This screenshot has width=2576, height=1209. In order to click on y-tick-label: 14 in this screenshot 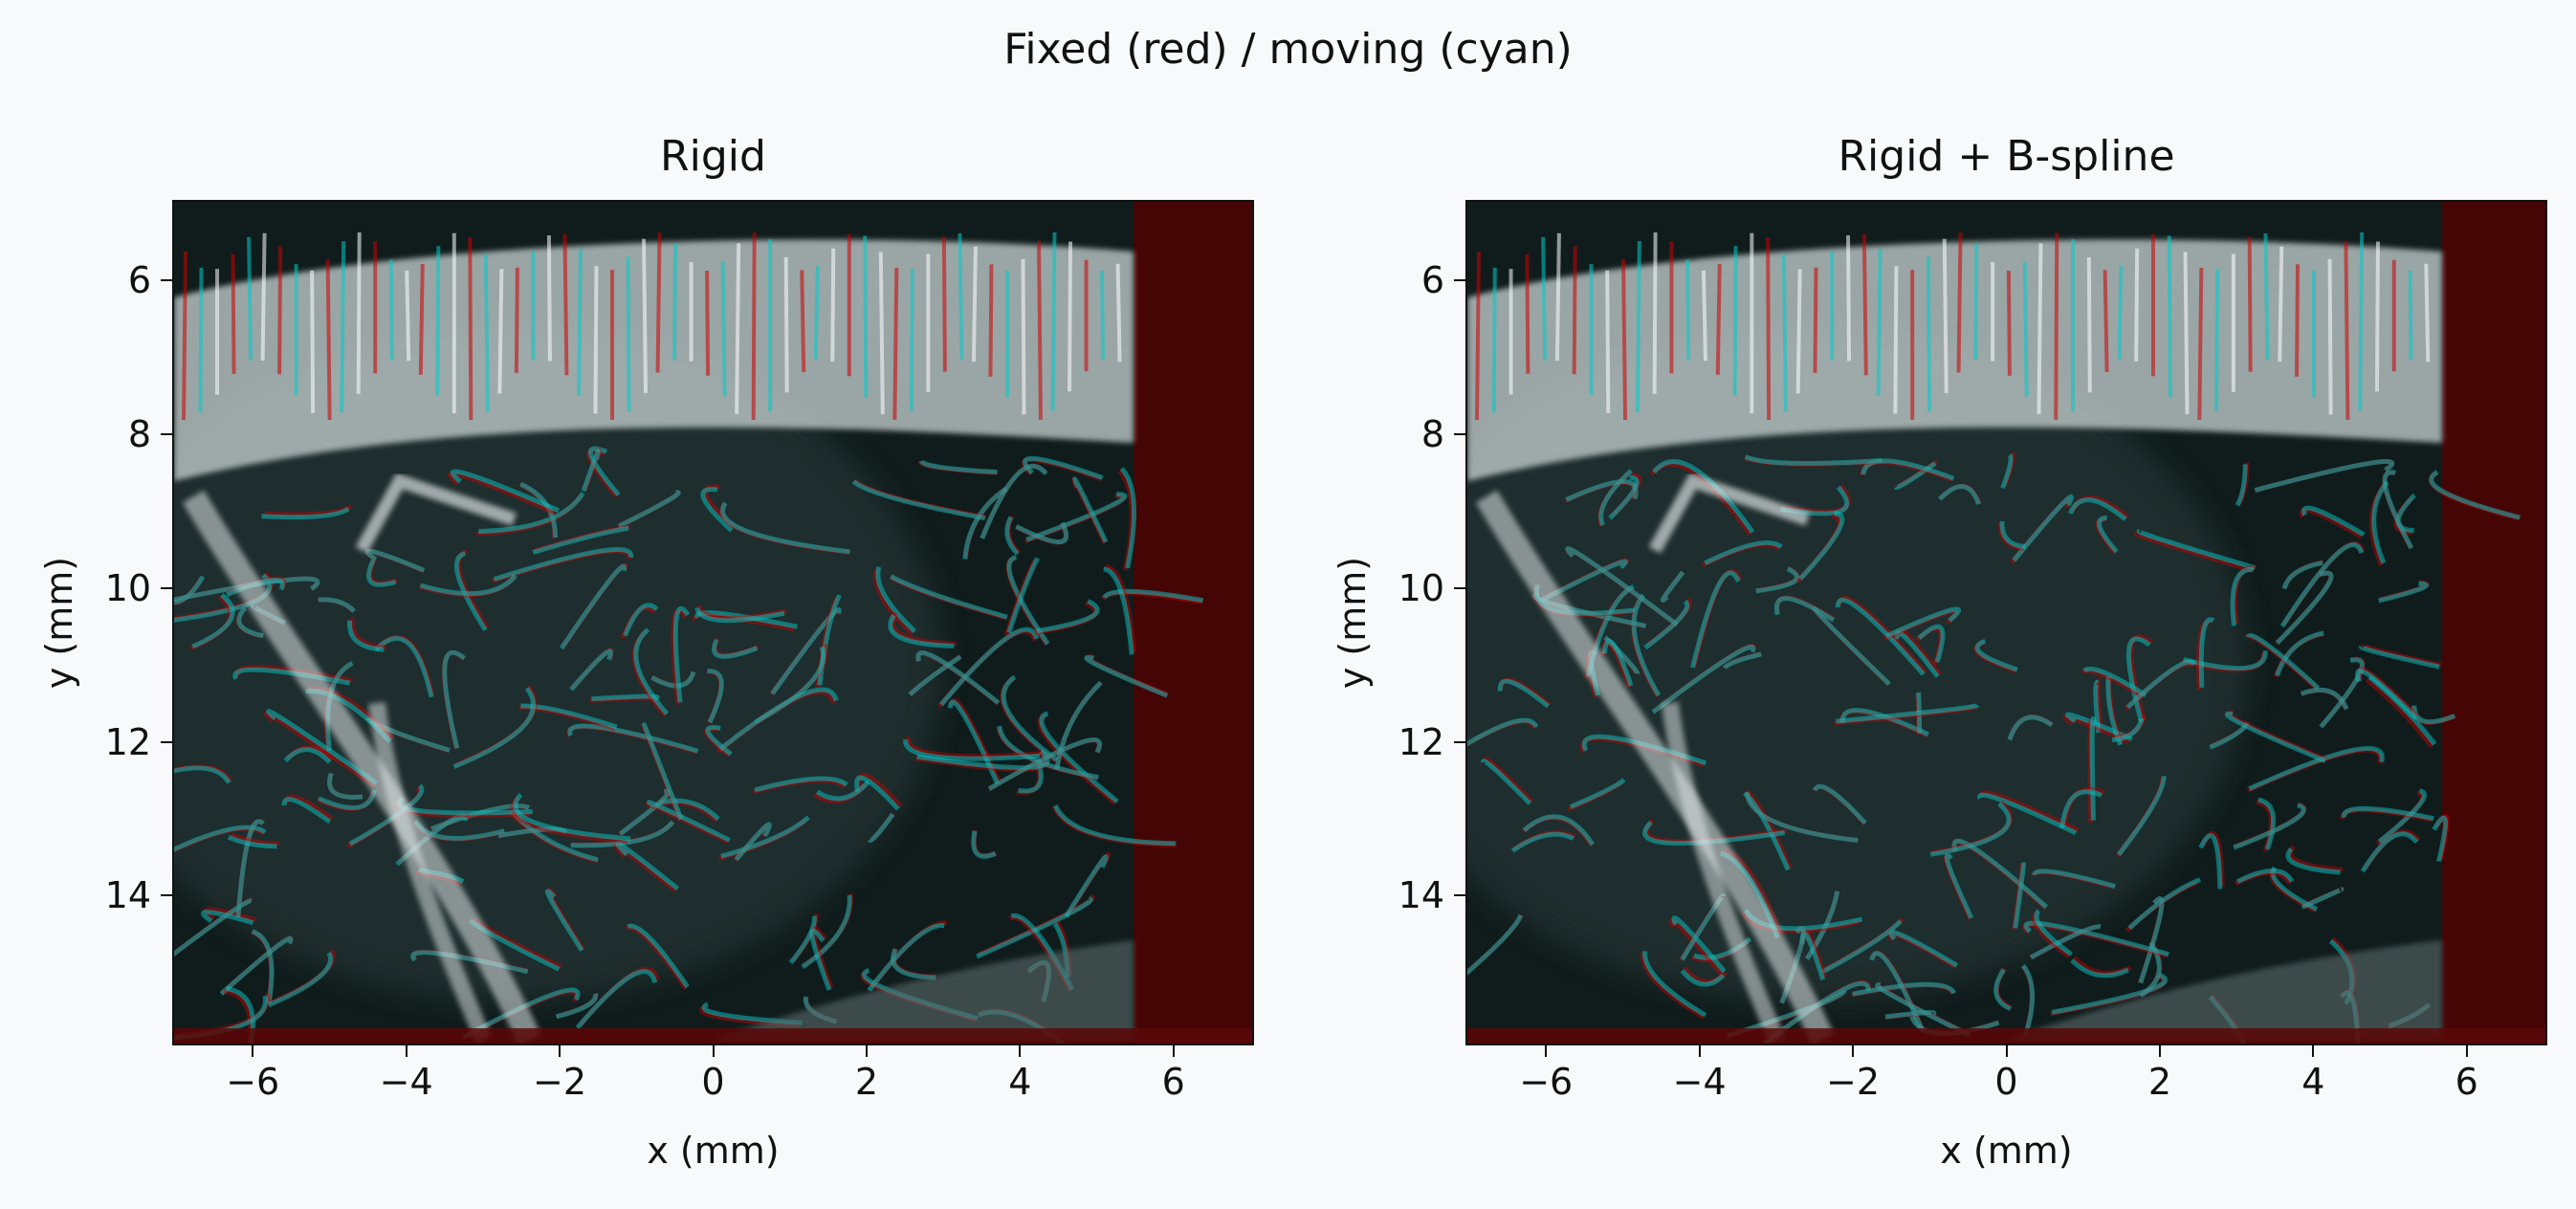, I will do `click(127, 896)`.